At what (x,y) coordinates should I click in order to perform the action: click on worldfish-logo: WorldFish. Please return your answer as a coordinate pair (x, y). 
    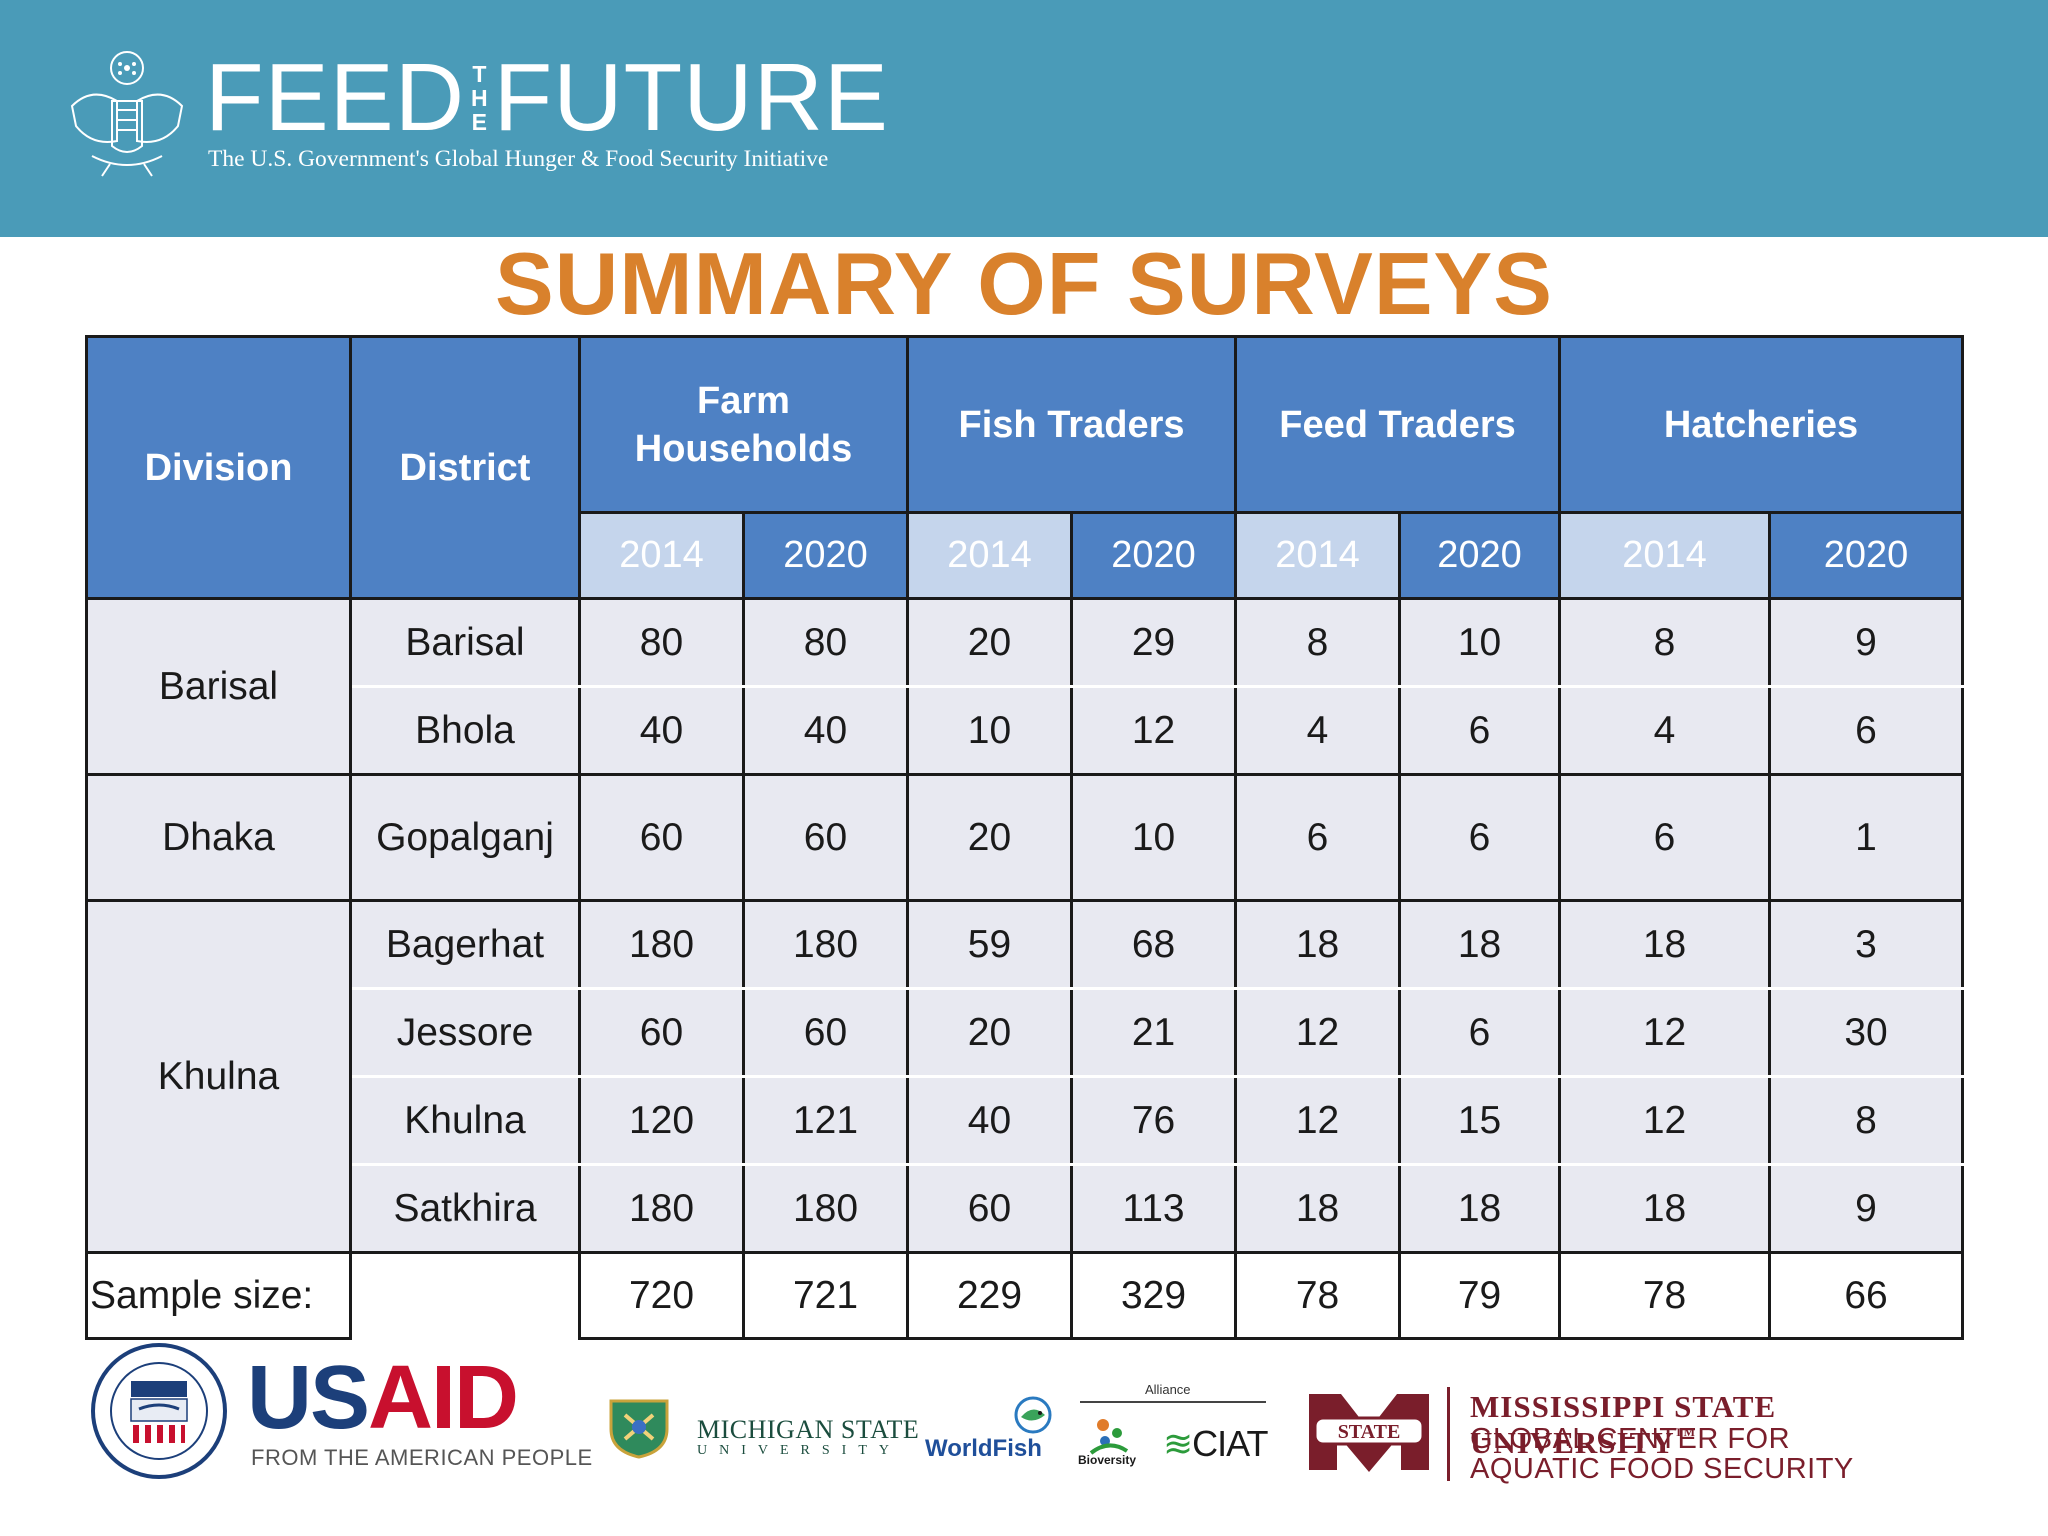
    Looking at the image, I should click on (983, 1448).